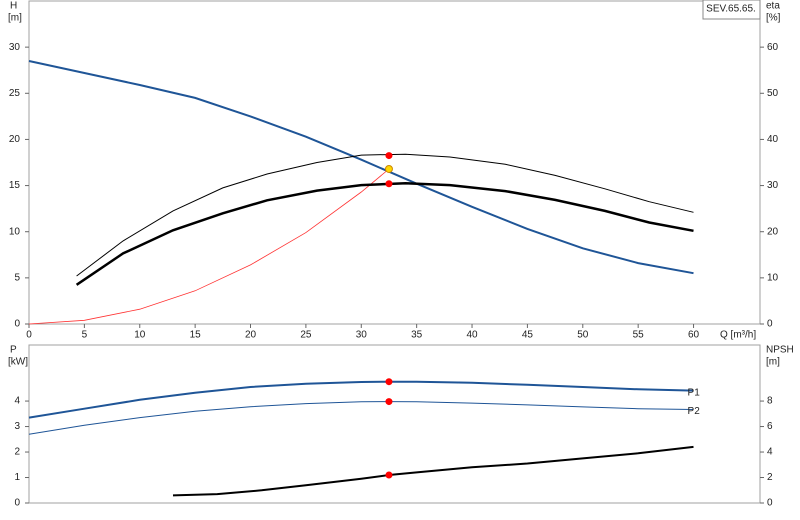 This screenshot has width=800, height=520. What do you see at coordinates (29, 335) in the screenshot?
I see `x-tick-label: 0` at bounding box center [29, 335].